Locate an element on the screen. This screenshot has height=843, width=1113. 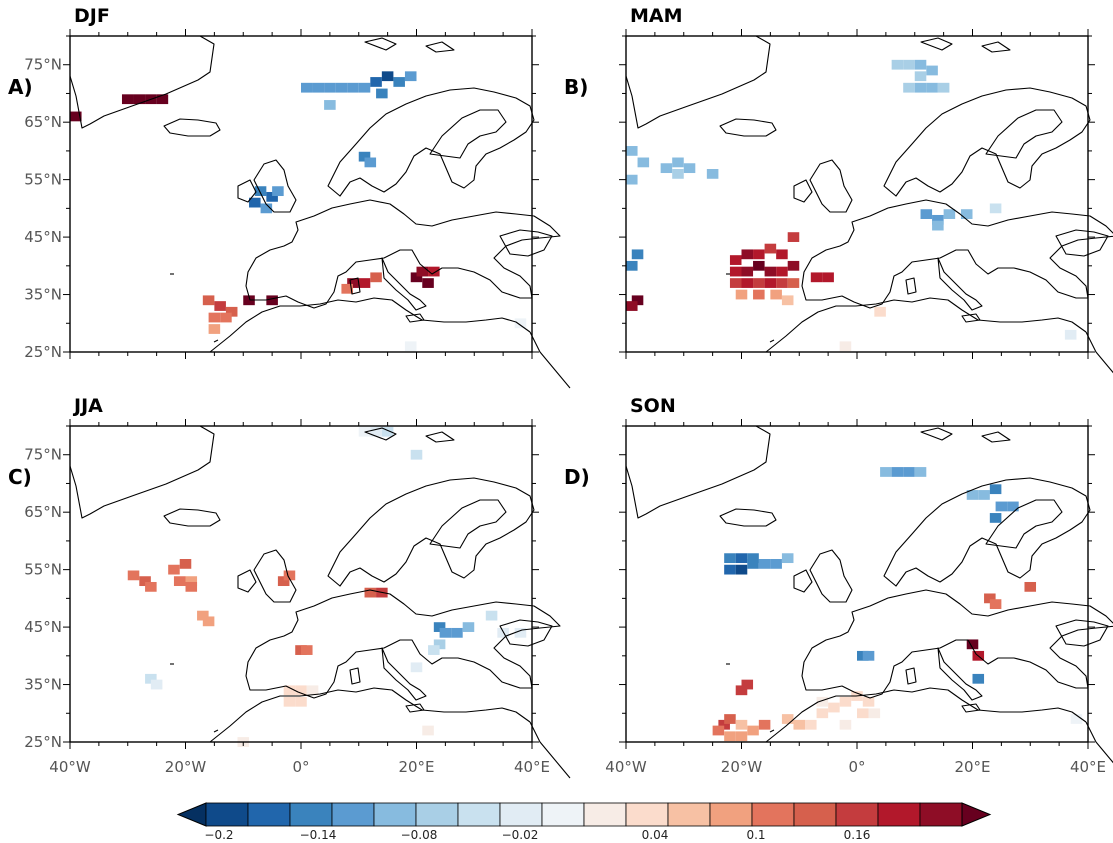
lat-label: 75°N is located at coordinates (43, 455).